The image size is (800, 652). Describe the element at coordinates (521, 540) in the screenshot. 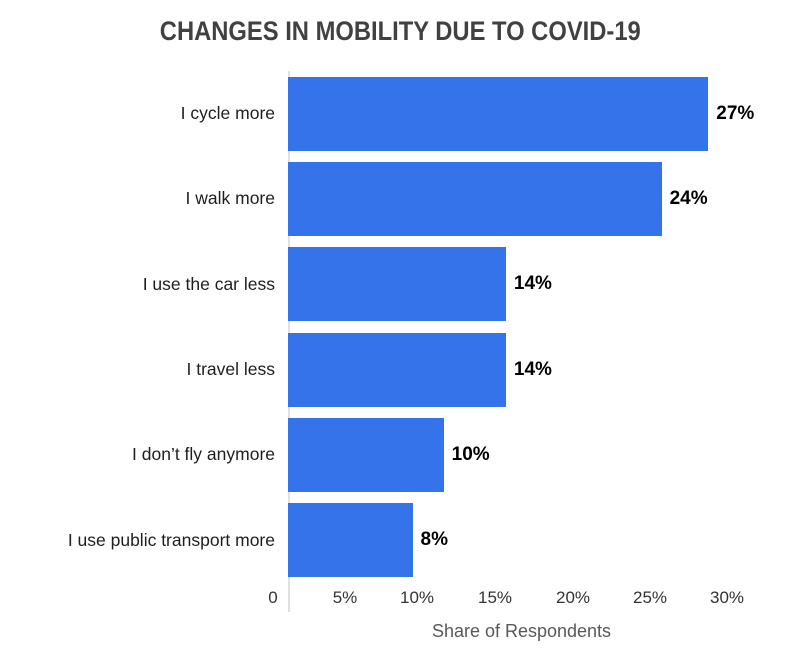

I see `bar-track: 8%` at that location.